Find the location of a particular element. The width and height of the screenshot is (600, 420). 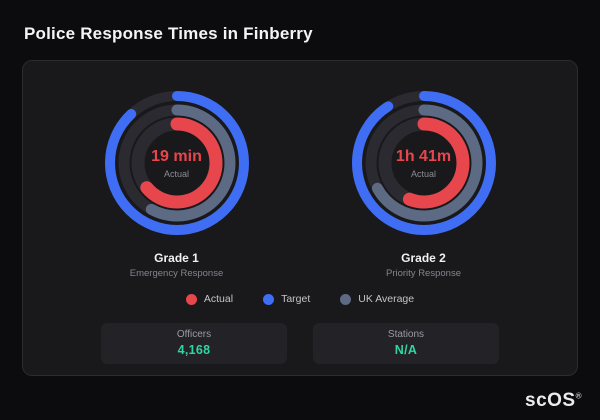

legend-item-uk-average: UK Average is located at coordinates (377, 299).